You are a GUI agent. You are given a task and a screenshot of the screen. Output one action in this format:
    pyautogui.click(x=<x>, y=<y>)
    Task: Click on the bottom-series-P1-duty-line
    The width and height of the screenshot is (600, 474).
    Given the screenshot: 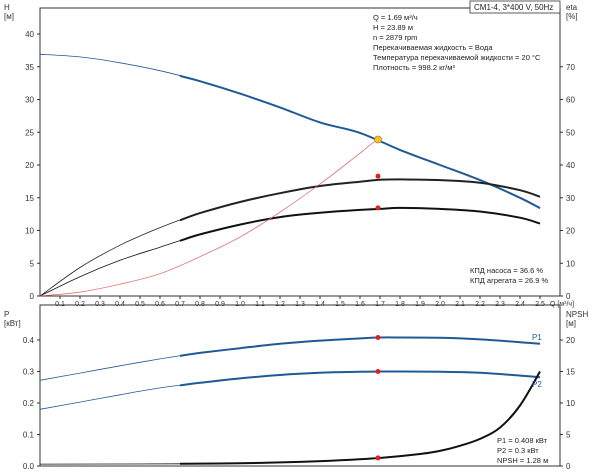 What is the action you would take?
    pyautogui.click(x=360, y=346)
    